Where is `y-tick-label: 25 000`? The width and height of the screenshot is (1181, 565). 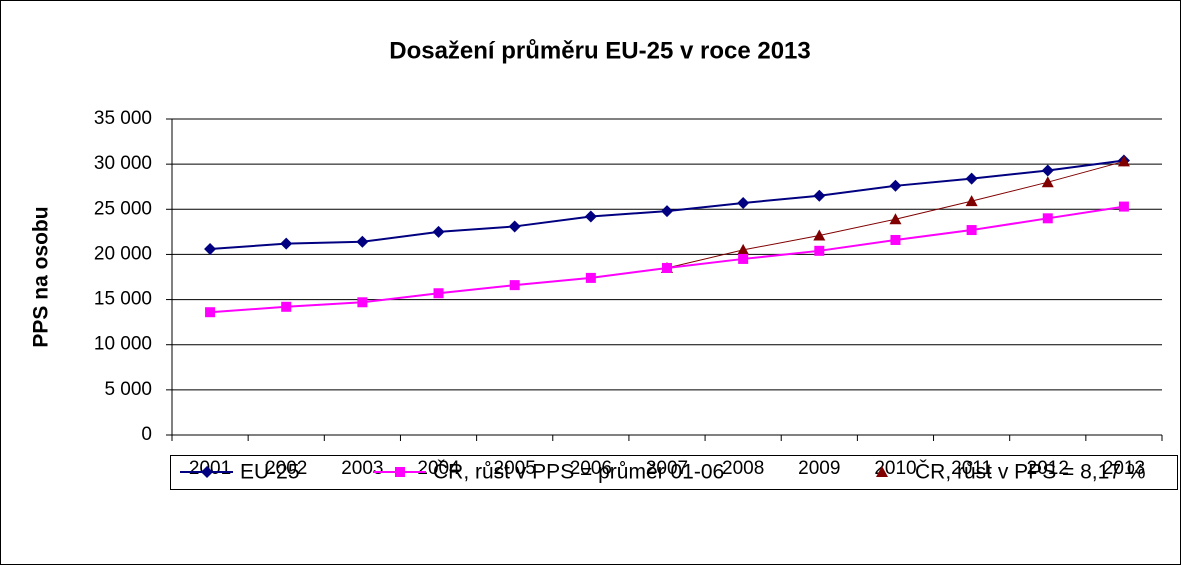
y-tick-label: 25 000 is located at coordinates (123, 208).